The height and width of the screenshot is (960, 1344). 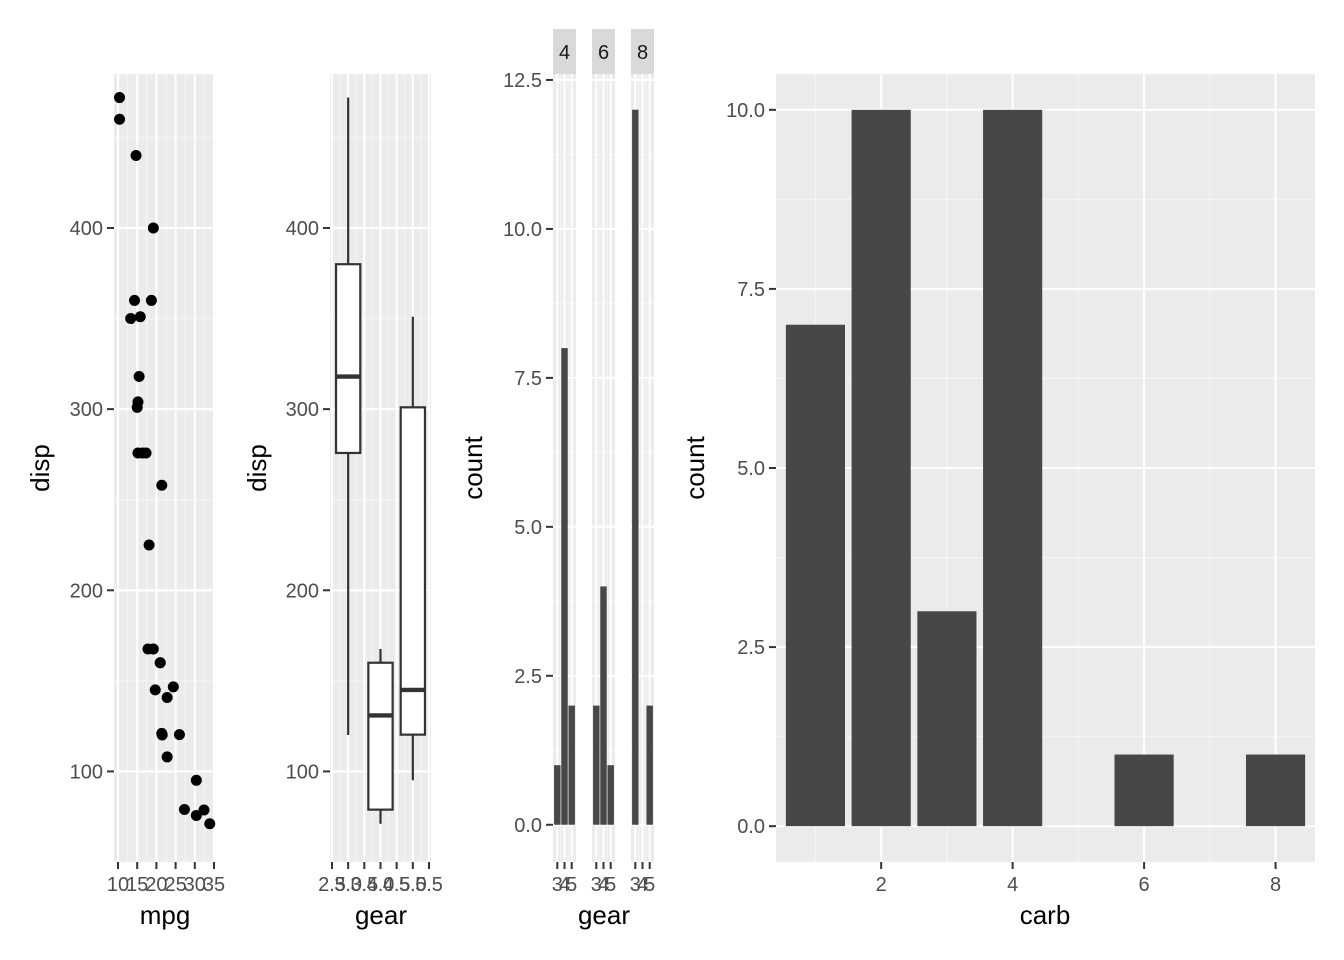 What do you see at coordinates (165, 915) in the screenshot?
I see `scatter-x-axis-title: mpg` at bounding box center [165, 915].